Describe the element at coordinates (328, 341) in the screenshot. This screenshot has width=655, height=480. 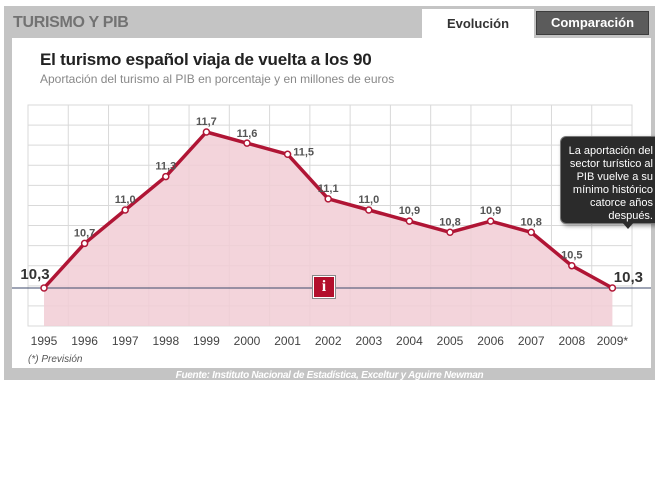
I see `x-tick-label: 2002` at that location.